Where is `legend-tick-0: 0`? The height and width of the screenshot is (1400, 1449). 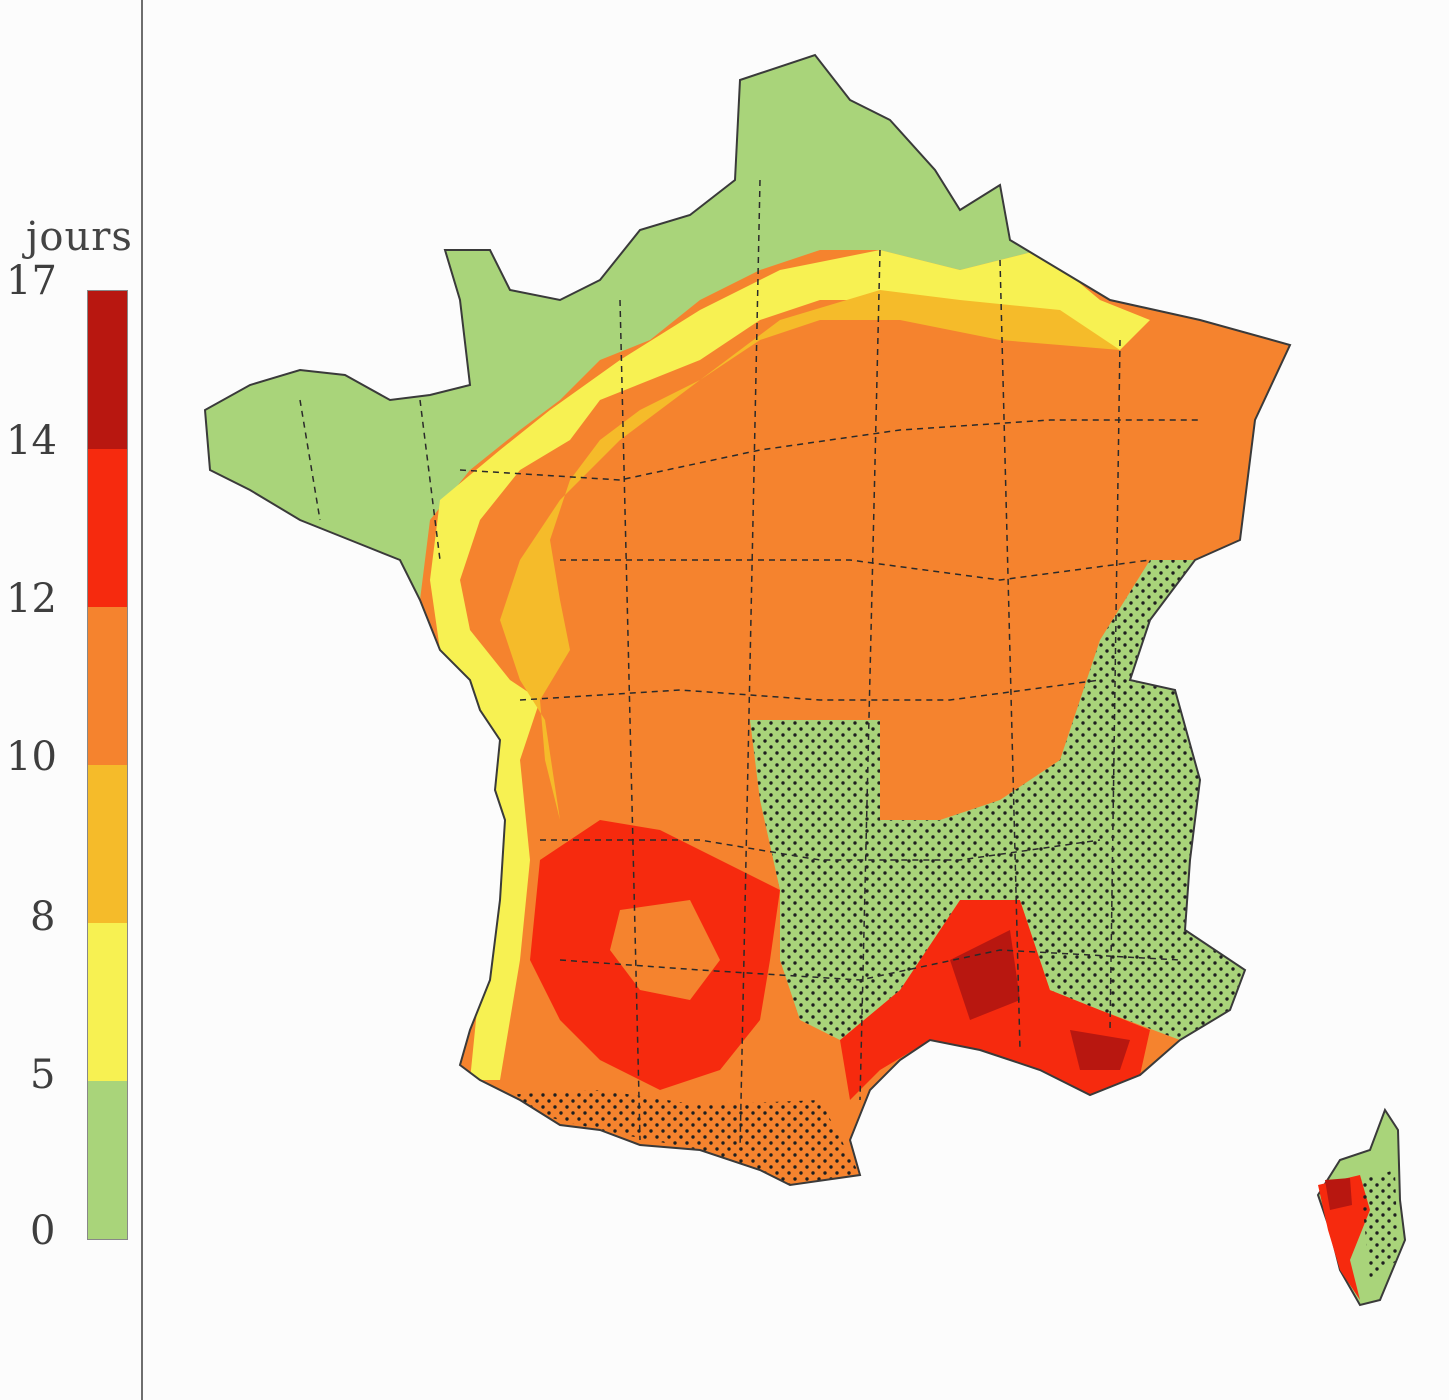 legend-tick-0: 0 is located at coordinates (43, 1231).